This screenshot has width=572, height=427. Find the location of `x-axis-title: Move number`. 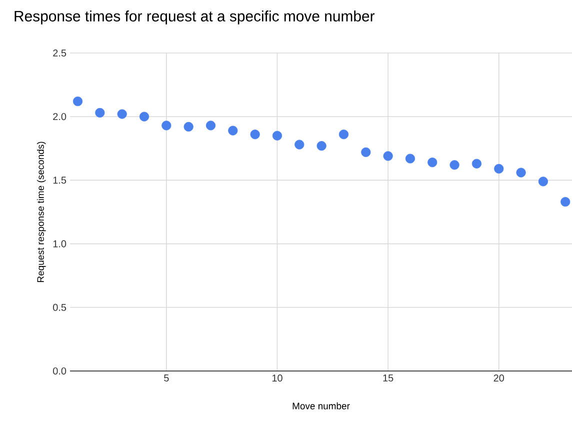

x-axis-title: Move number is located at coordinates (321, 406).